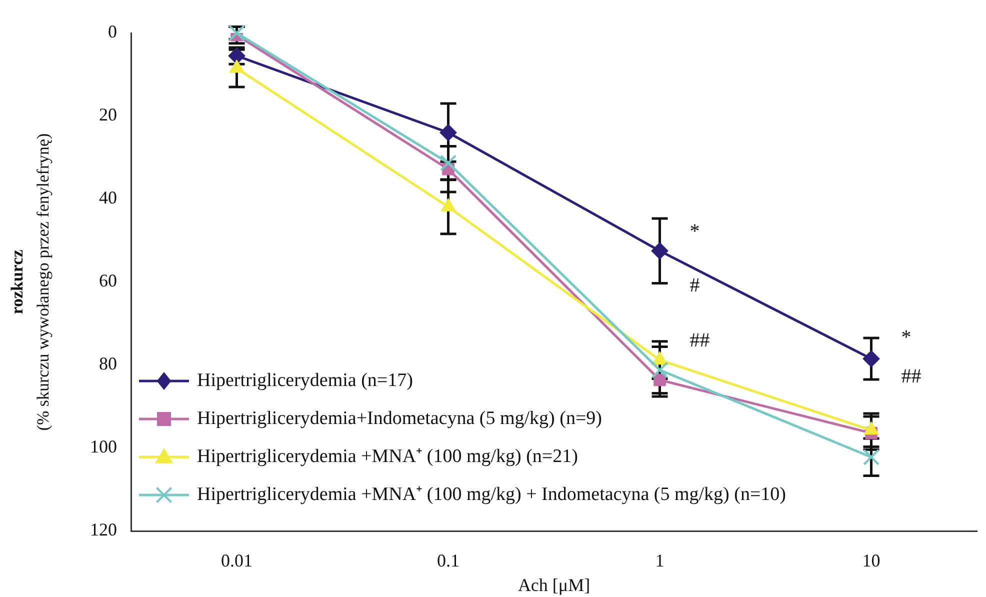  What do you see at coordinates (108, 364) in the screenshot?
I see `y-tick-label: 80` at bounding box center [108, 364].